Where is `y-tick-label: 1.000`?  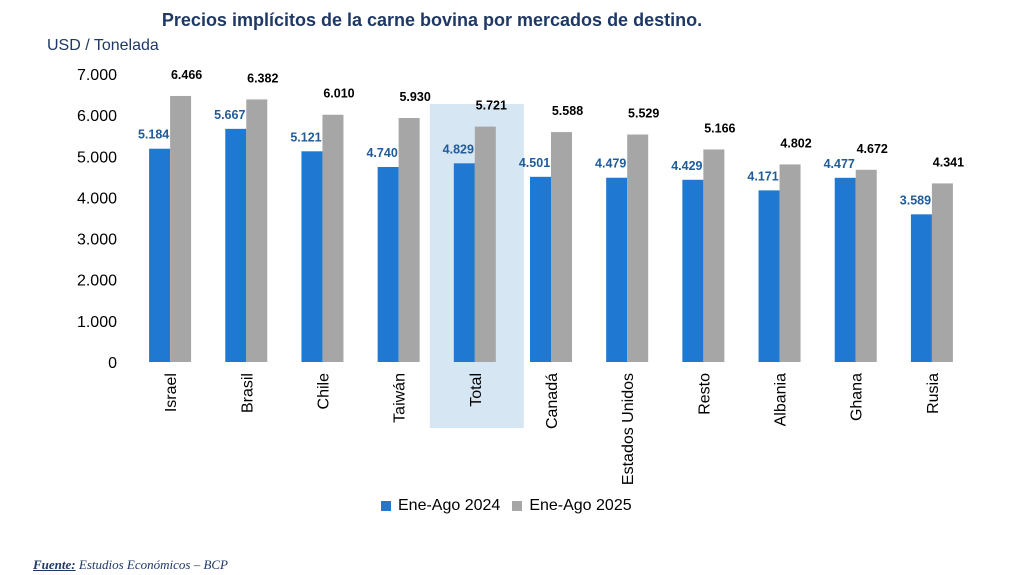 y-tick-label: 1.000 is located at coordinates (97, 322).